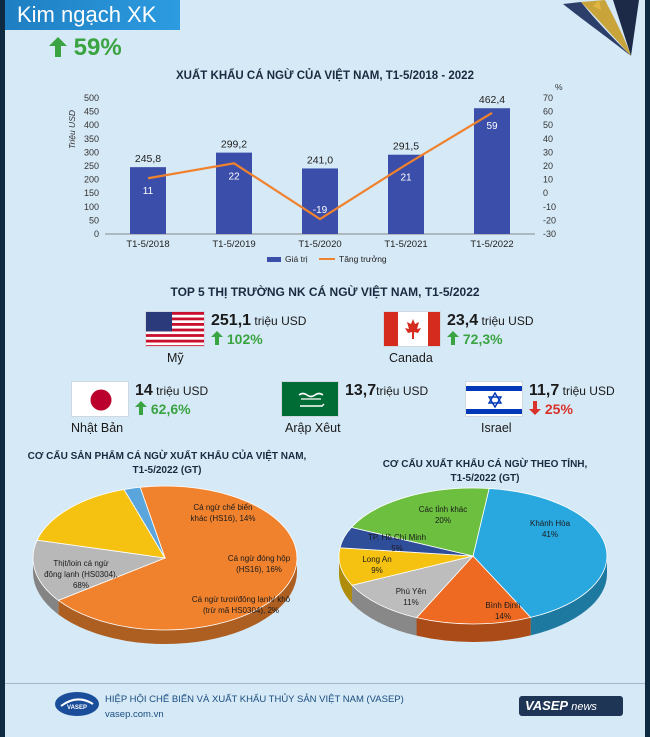 This screenshot has width=650, height=737. I want to click on y-tick-label: 0, so click(96, 234).